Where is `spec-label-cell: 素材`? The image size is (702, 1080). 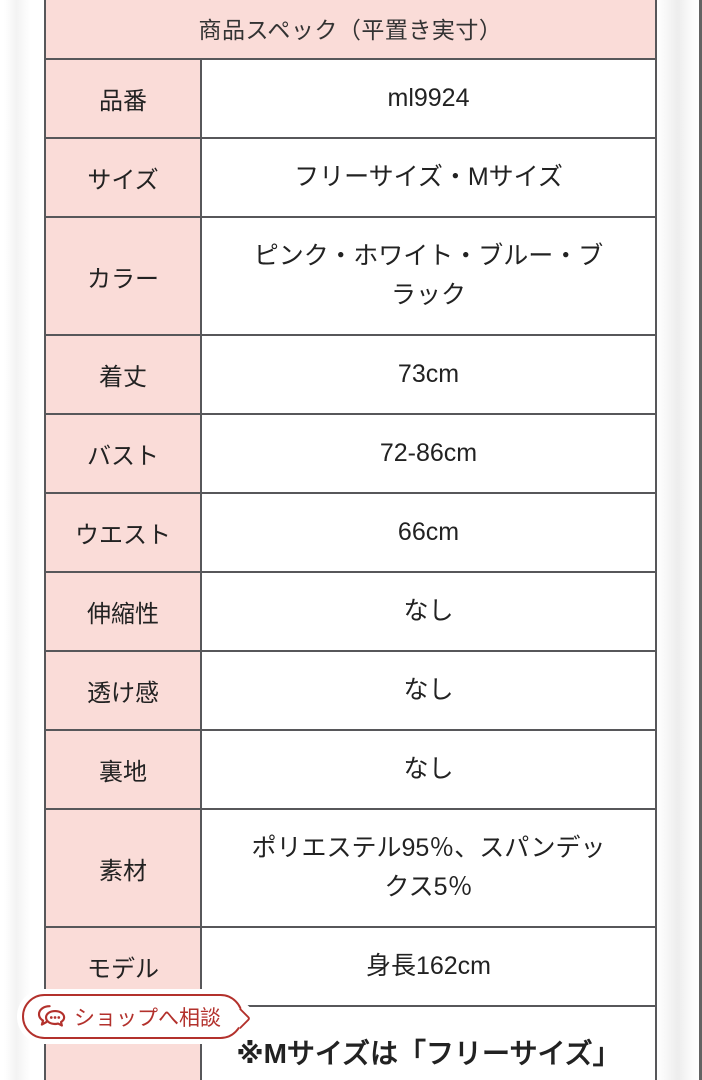
spec-label-cell: 素材 is located at coordinates (124, 868).